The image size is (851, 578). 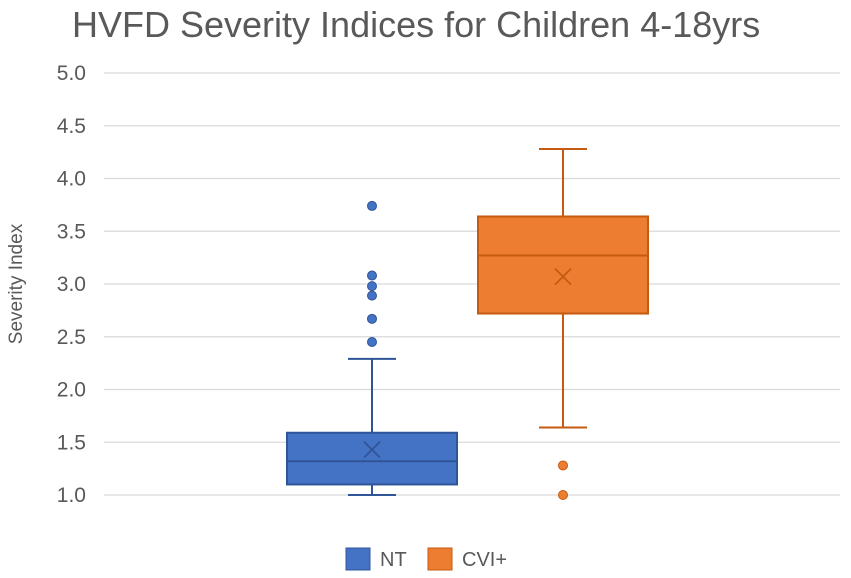 I want to click on y-tick-label: 2.0, so click(x=71, y=390).